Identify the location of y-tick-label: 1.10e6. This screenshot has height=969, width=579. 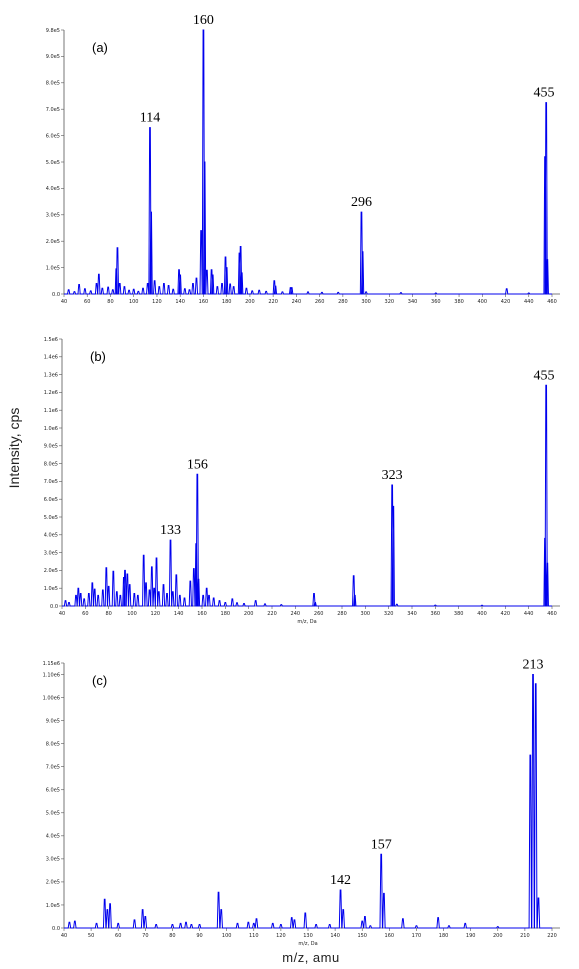
(51, 675).